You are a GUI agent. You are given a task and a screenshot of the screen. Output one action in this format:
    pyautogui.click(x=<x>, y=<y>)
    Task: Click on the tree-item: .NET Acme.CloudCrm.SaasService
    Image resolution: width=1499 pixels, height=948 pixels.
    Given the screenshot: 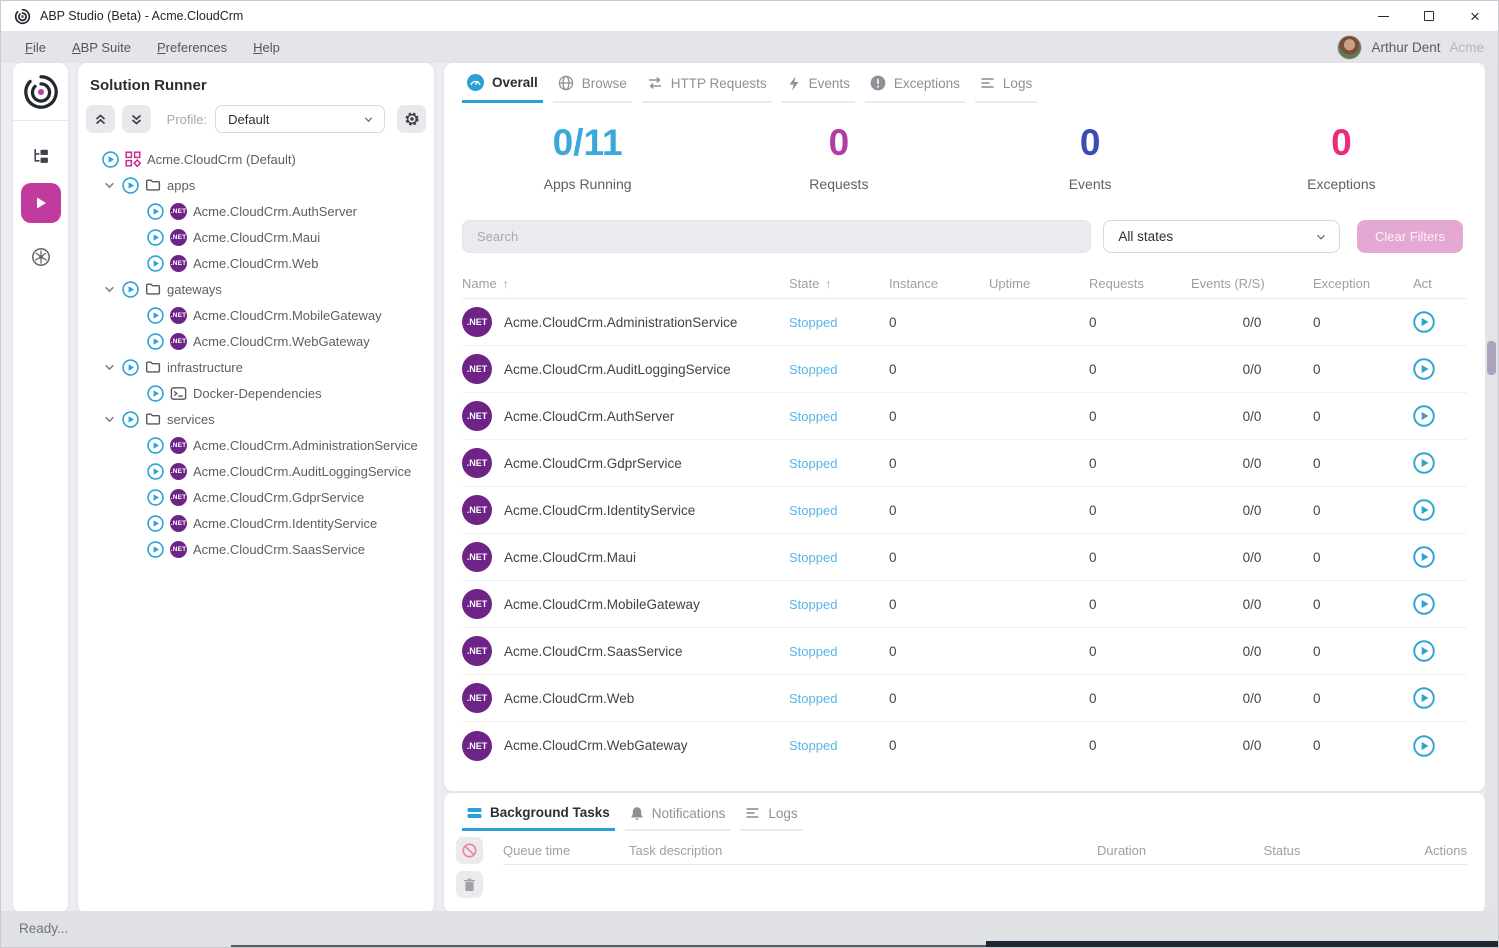 What is the action you would take?
    pyautogui.click(x=256, y=549)
    